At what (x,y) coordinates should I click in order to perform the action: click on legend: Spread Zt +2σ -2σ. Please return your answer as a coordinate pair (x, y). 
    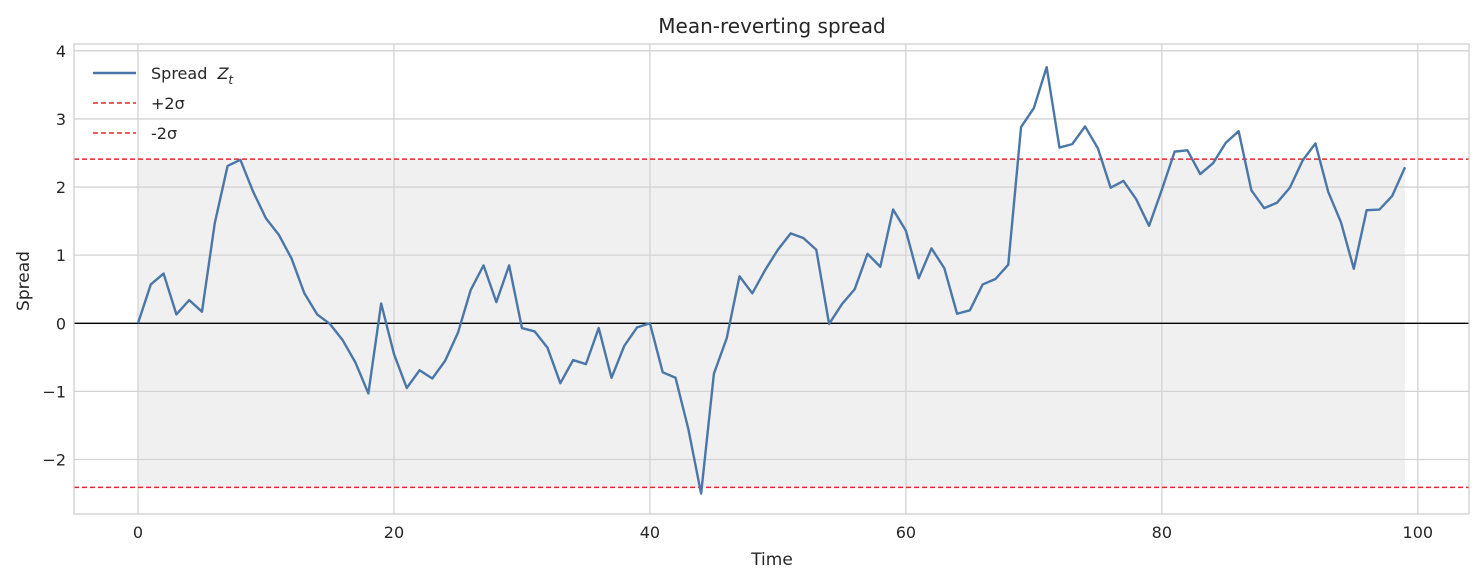
    Looking at the image, I should click on (163, 103).